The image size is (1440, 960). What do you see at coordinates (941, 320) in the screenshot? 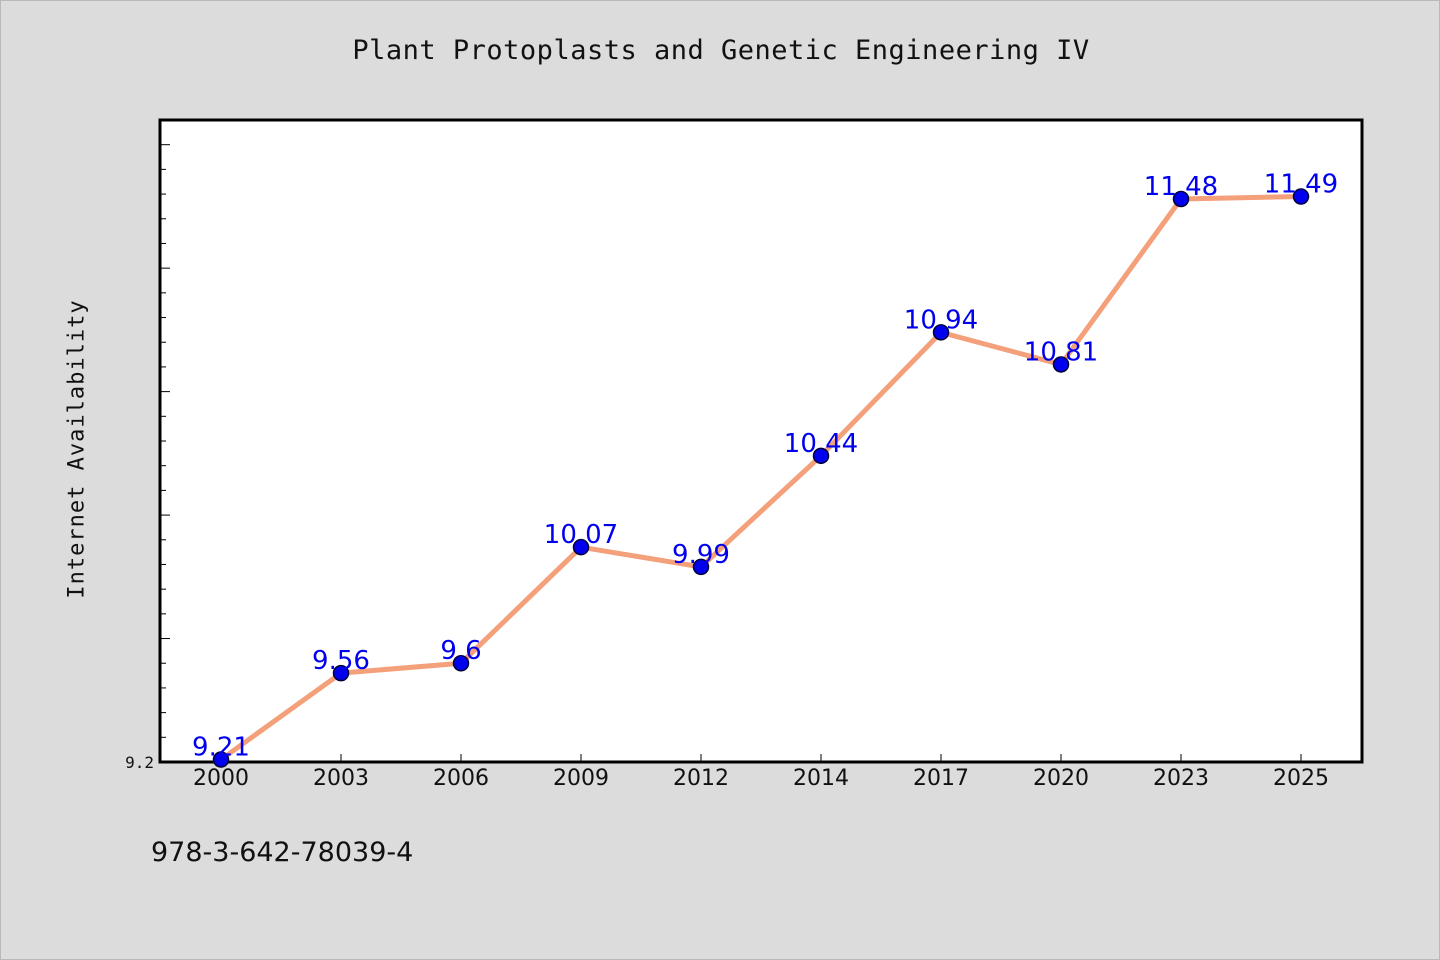
I see `data-label: 10.94` at bounding box center [941, 320].